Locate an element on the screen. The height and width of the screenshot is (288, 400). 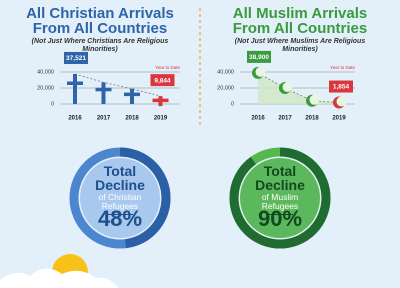
data-label: 9,844 is located at coordinates (162, 80).